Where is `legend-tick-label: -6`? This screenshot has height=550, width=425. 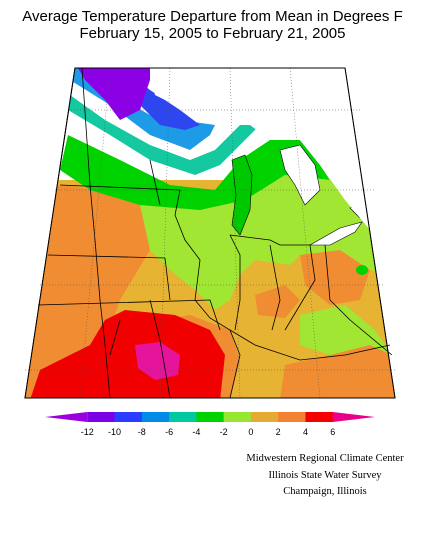 legend-tick-label: -6 is located at coordinates (169, 432).